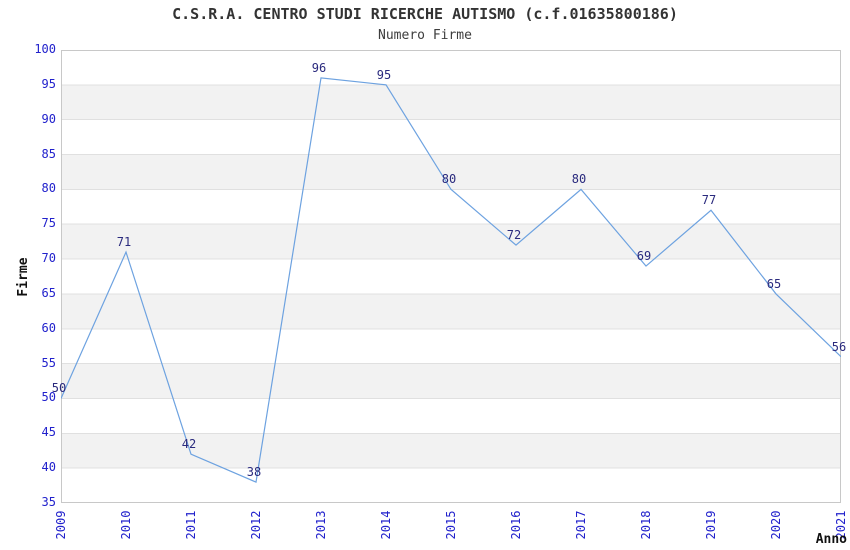 Image resolution: width=850 pixels, height=550 pixels. Describe the element at coordinates (709, 200) in the screenshot. I see `data-label: 77` at that location.